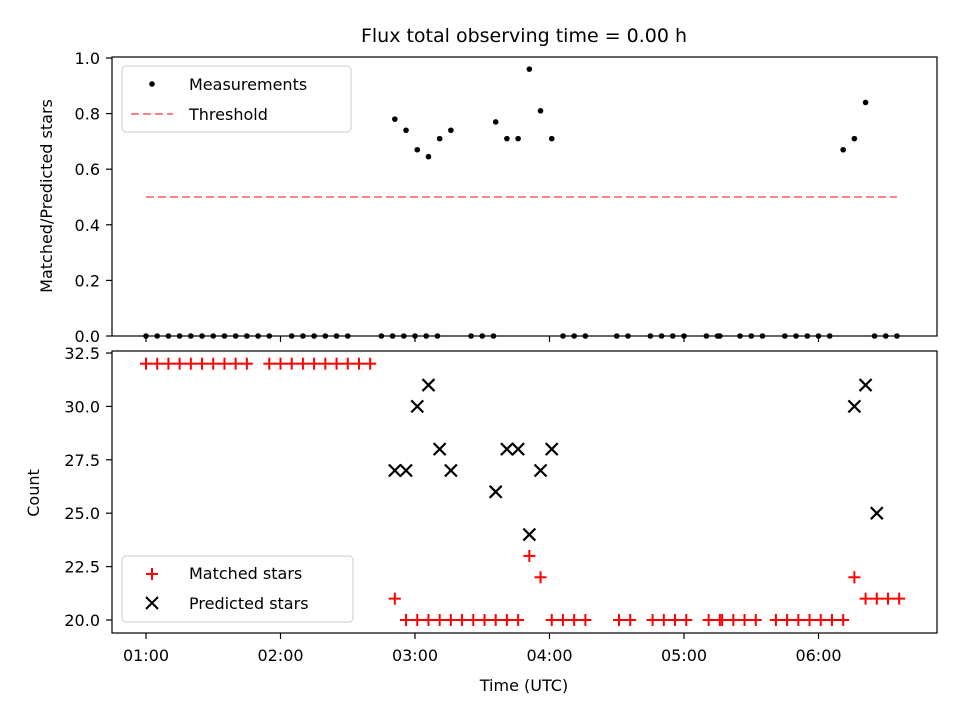 This screenshot has width=960, height=720. I want to click on bottom-y-tick-label: 20.0, so click(82, 620).